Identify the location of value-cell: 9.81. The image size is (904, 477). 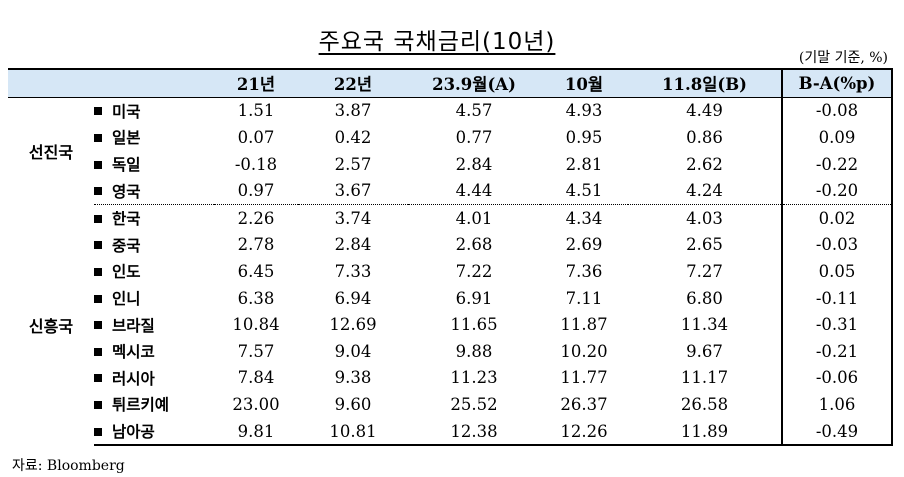
(256, 432).